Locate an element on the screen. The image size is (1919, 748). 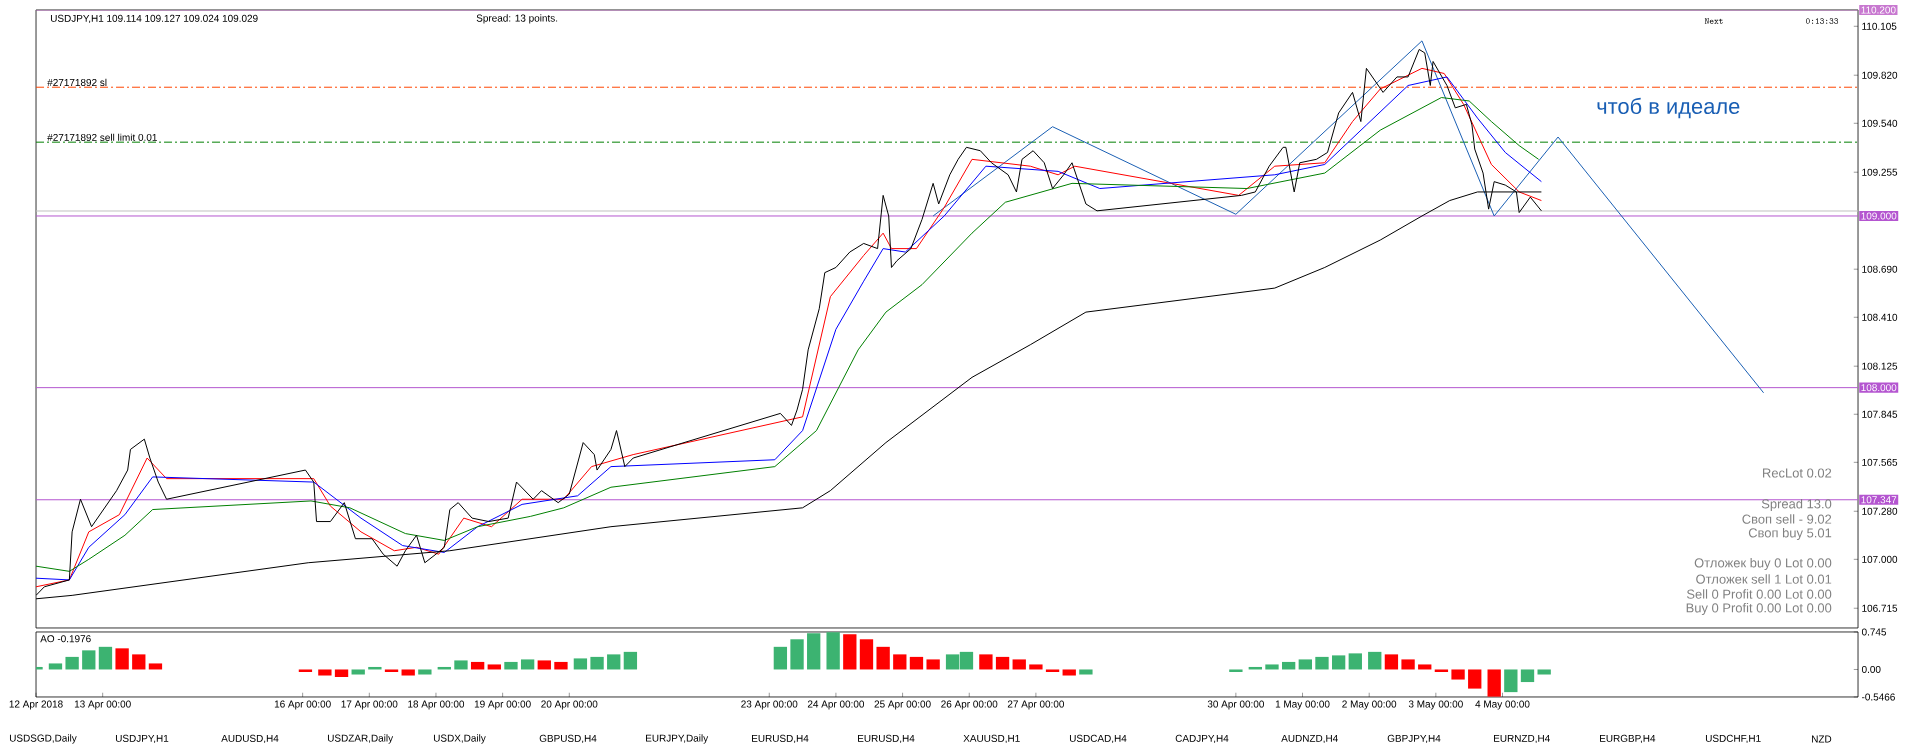
y-tick-label: 108.410 is located at coordinates (1880, 317).